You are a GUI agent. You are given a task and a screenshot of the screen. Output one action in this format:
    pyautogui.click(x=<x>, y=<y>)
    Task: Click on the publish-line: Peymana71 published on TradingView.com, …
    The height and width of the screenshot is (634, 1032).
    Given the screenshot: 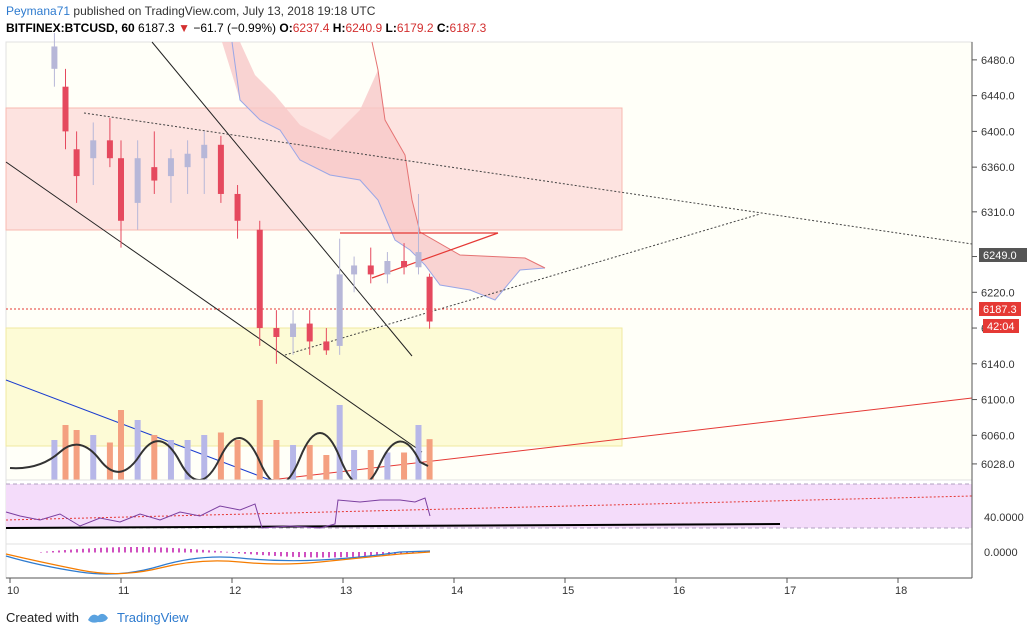 What is the action you would take?
    pyautogui.click(x=190, y=11)
    